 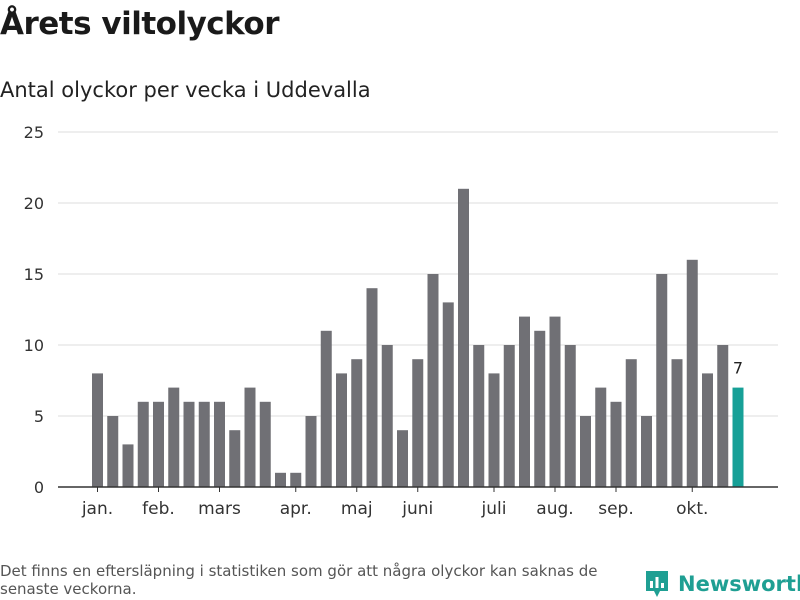 I want to click on brand-logo: Newsworthy, so click(x=722, y=584).